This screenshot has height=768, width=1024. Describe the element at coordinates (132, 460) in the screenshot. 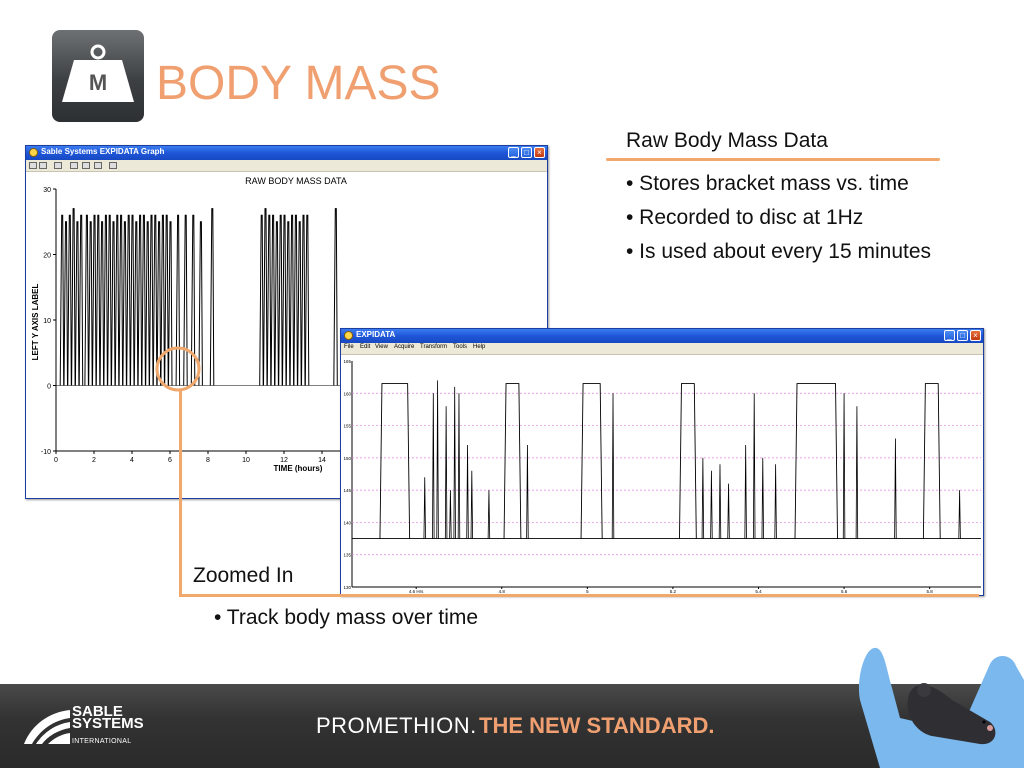

I see `x-tick-label: 4` at that location.